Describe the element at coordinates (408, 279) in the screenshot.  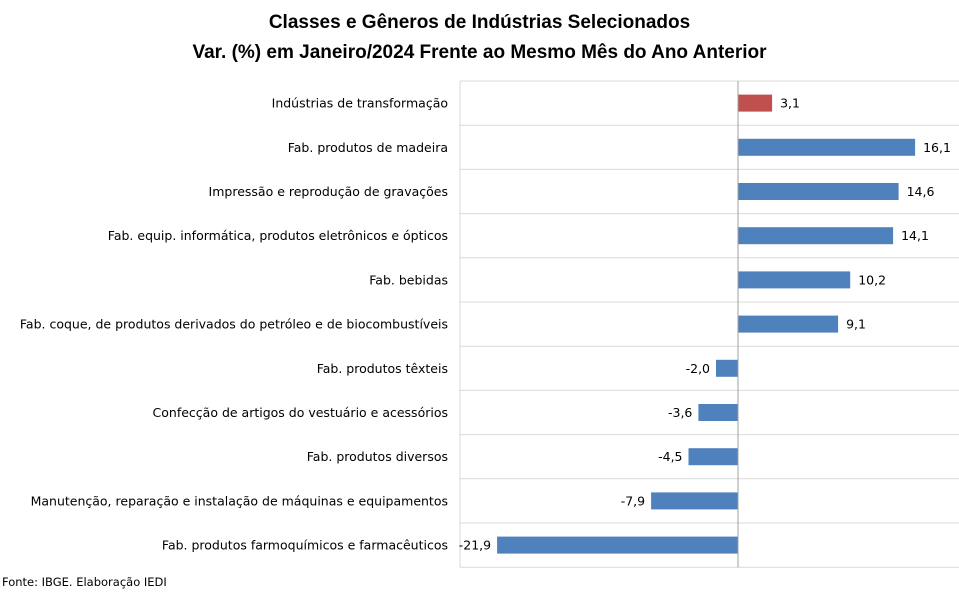
I see `category-label: Fab. bebidas` at that location.